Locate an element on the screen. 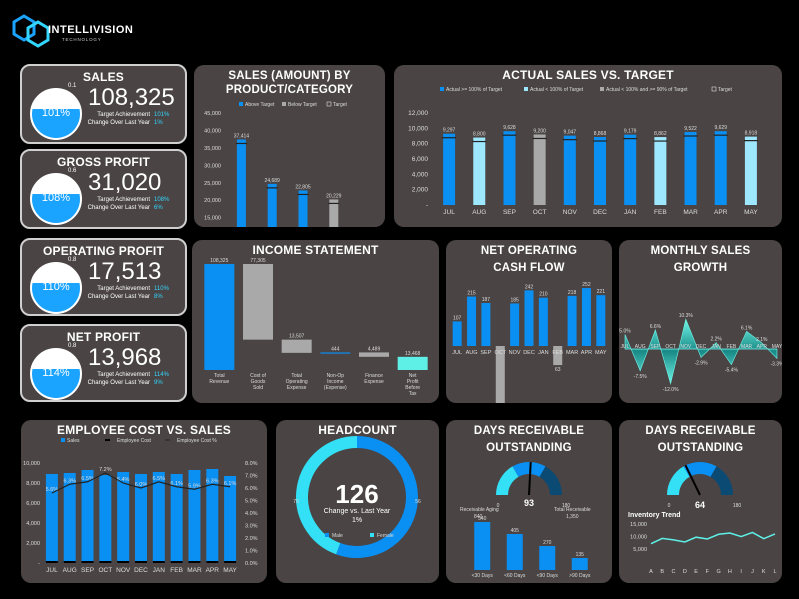  x-tick: Finance is located at coordinates (374, 376).